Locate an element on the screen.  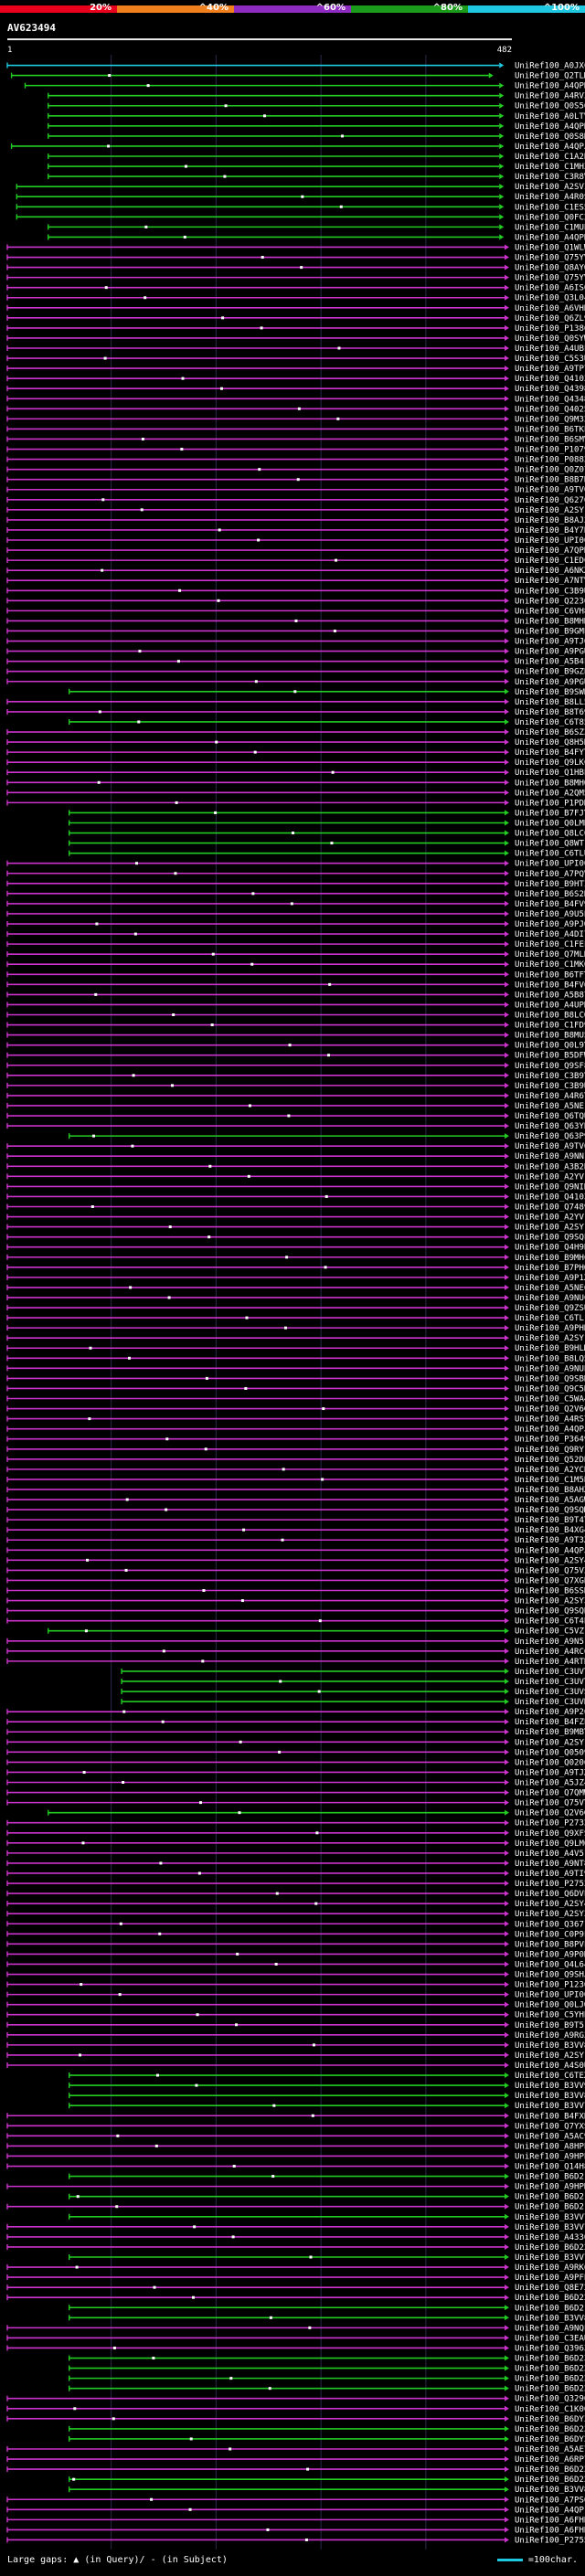
hit-label: UniRef100_A4QPK9 is located at coordinates (550, 86).